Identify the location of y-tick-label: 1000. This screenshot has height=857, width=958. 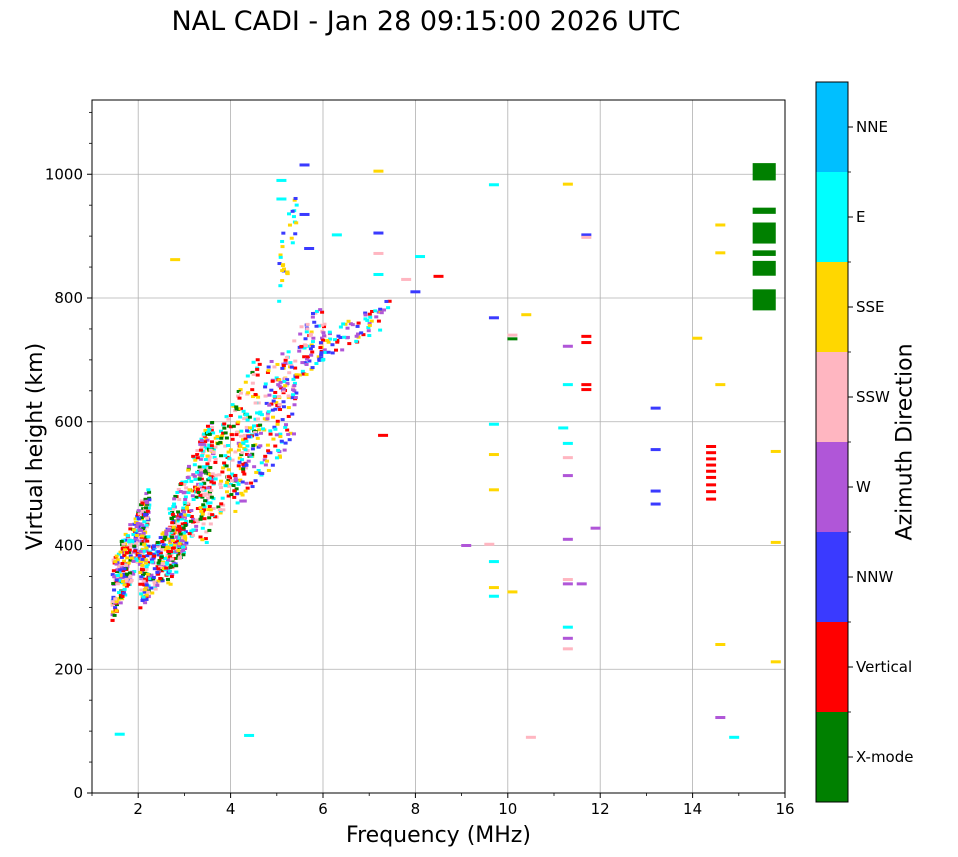
(64, 174).